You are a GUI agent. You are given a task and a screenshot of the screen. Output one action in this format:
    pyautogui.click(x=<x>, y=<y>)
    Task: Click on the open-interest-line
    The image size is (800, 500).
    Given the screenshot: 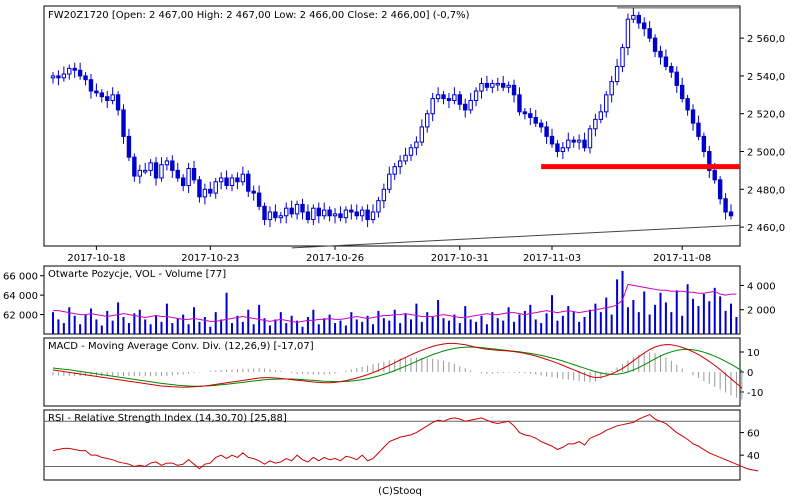 What is the action you would take?
    pyautogui.click(x=395, y=303)
    